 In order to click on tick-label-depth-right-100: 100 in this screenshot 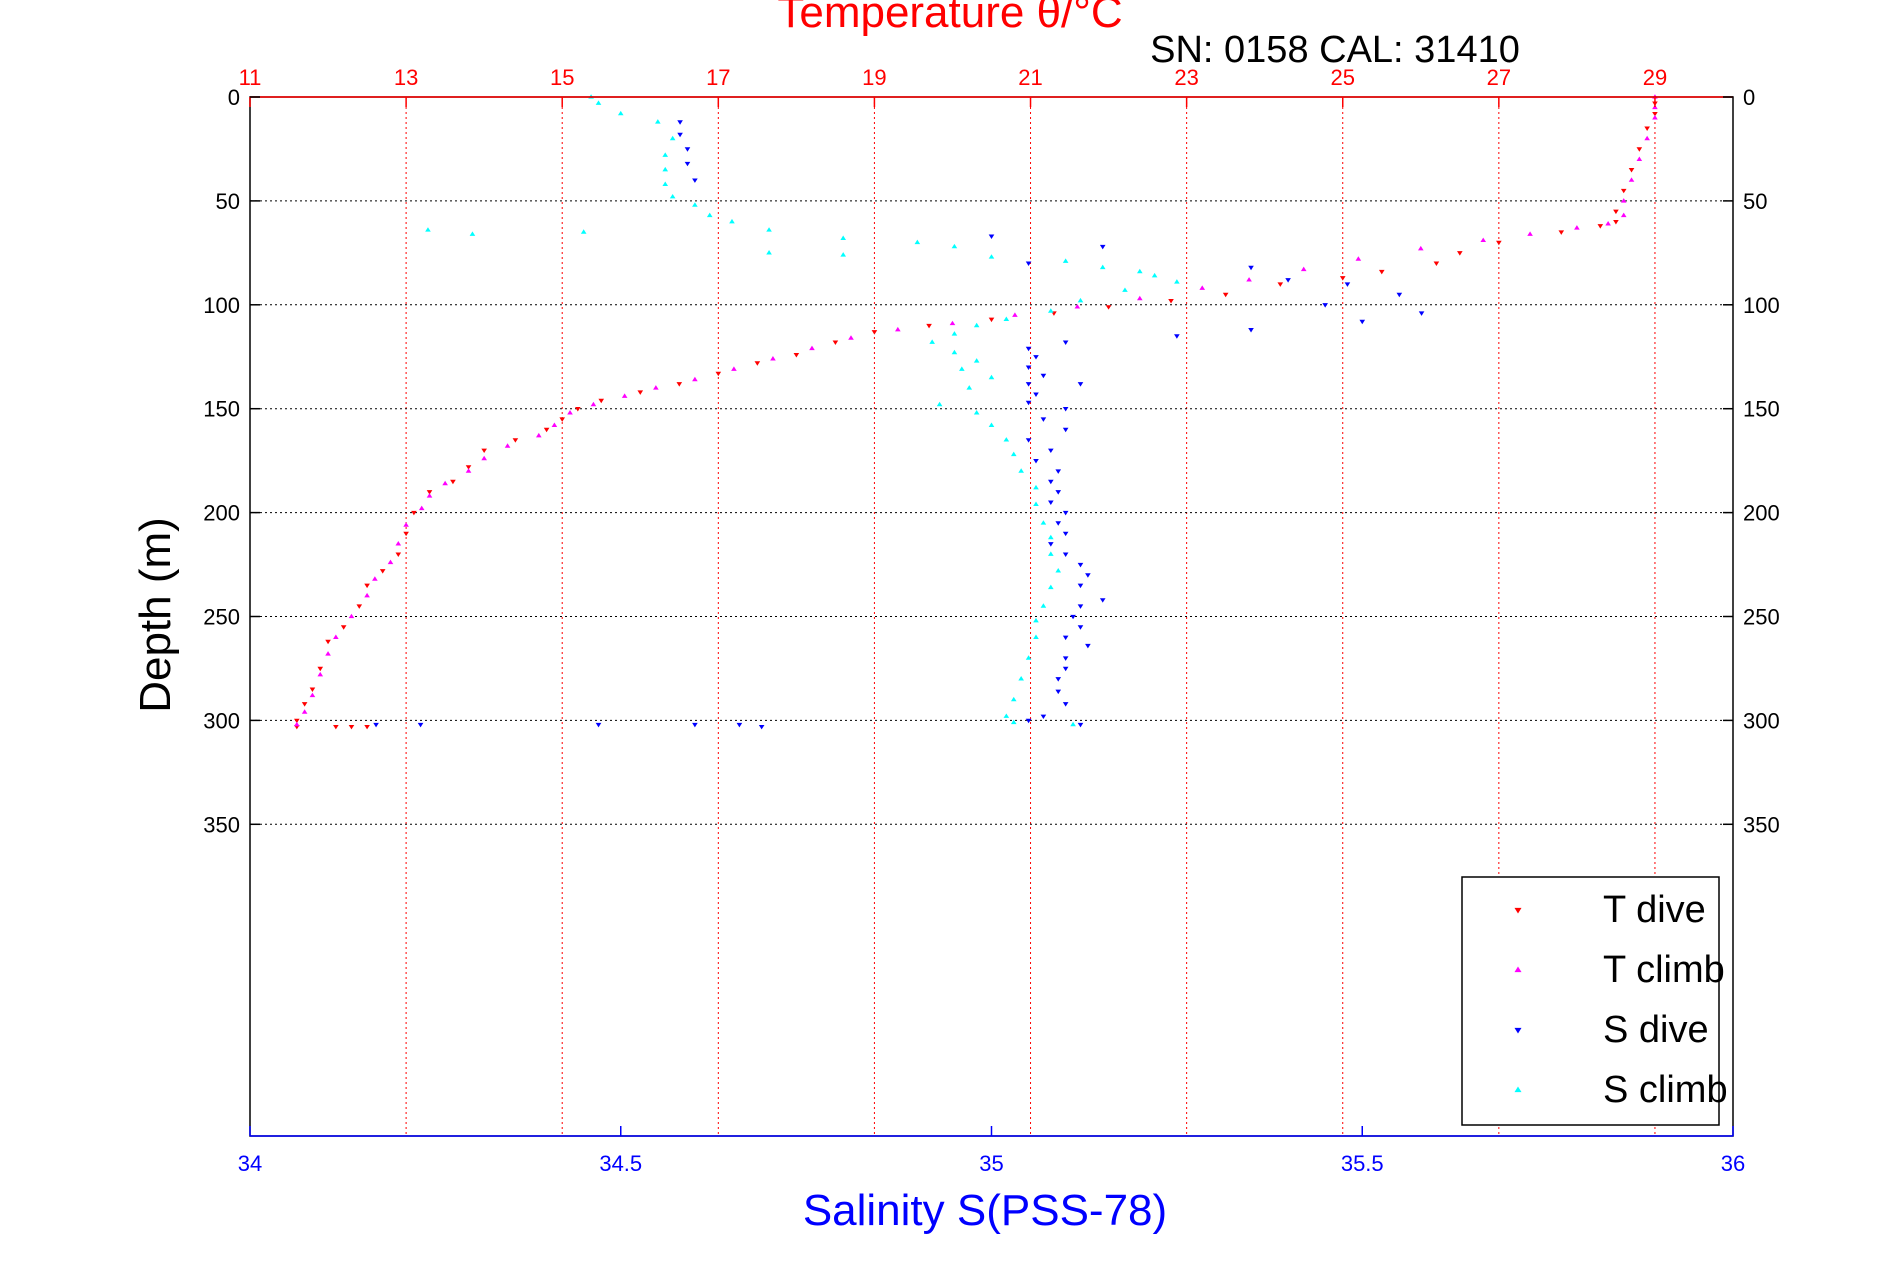, I will do `click(1761, 305)`.